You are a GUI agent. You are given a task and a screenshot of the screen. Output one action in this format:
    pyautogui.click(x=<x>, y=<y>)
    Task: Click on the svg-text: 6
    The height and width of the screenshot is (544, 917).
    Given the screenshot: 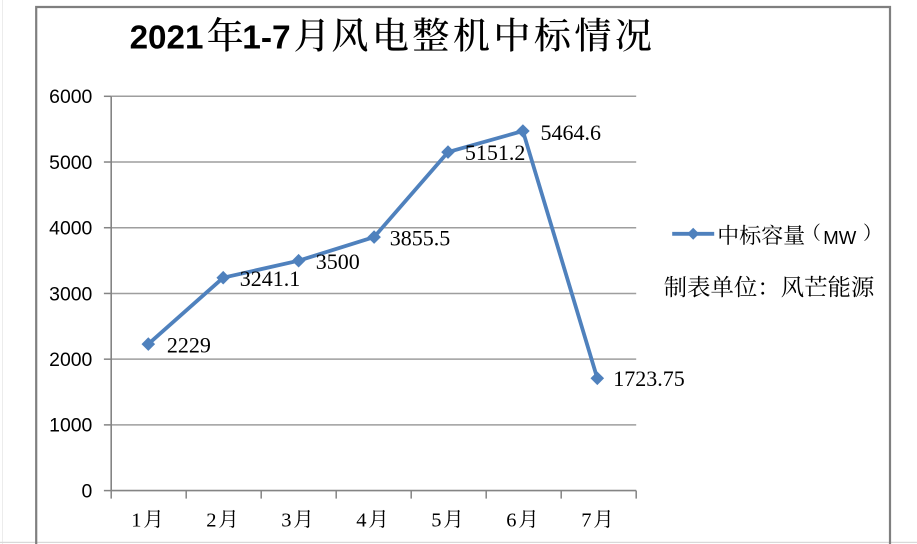 What is the action you would take?
    pyautogui.click(x=511, y=520)
    